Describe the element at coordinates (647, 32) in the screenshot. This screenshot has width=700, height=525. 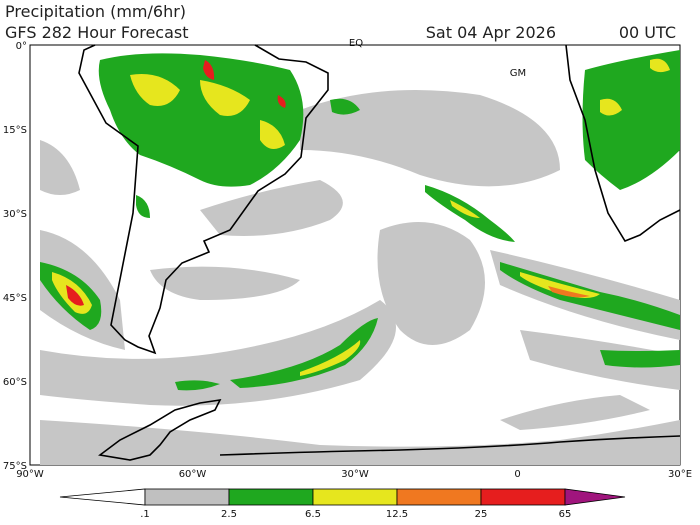
I see `time: 00 UTC` at that location.